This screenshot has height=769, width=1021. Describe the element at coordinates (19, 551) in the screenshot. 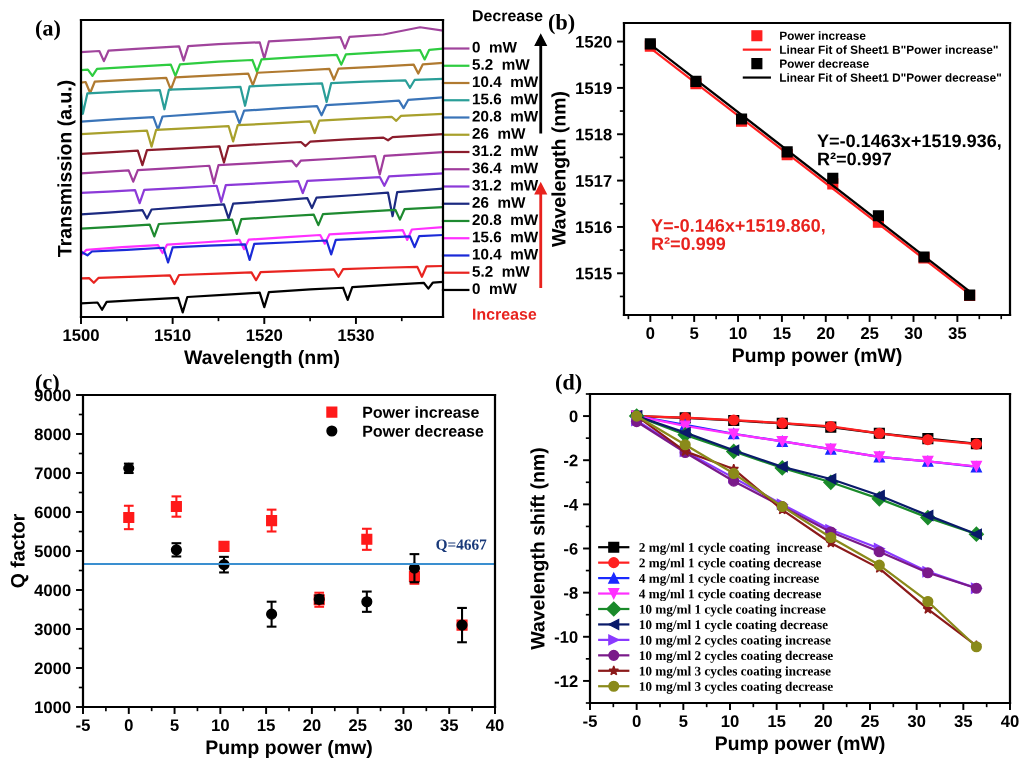

I see `y-axis-title: Q factor` at that location.